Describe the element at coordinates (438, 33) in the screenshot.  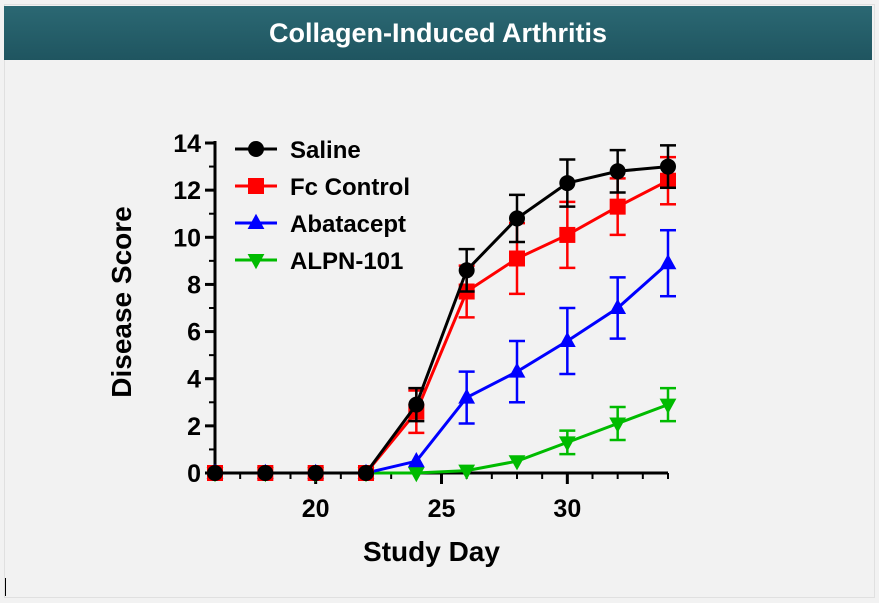
I see `page-title: Collagen-Induced Arthritis` at that location.